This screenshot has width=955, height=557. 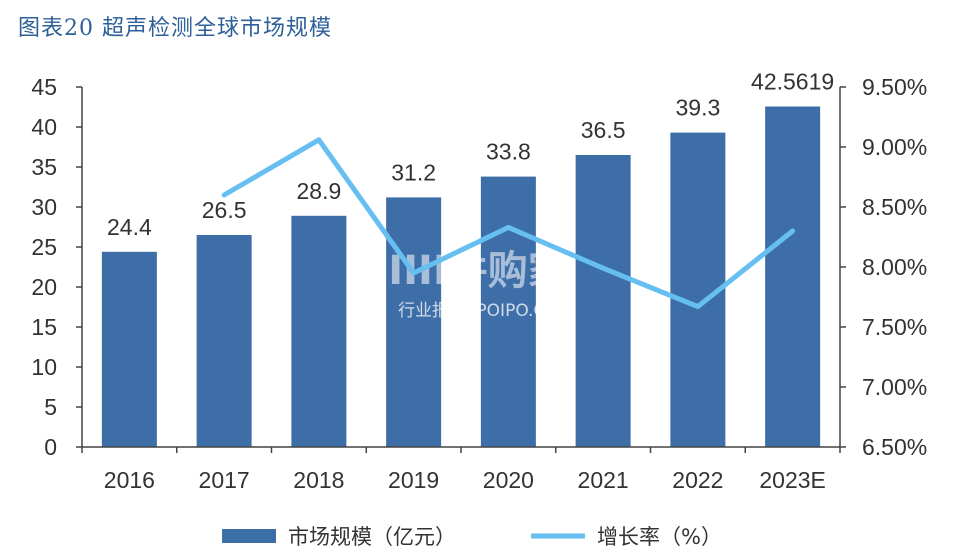 What do you see at coordinates (249, 536) in the screenshot?
I see `legend-bar-swatch` at bounding box center [249, 536].